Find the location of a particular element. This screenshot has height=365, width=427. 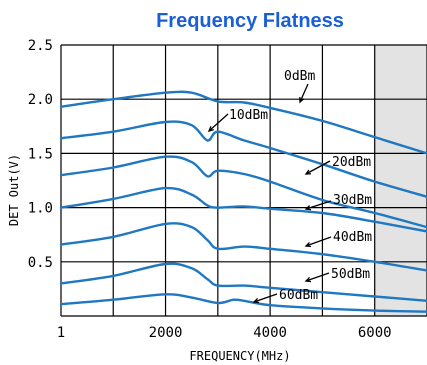

y-tick-label-1.0: 1.0 is located at coordinates (40, 209).